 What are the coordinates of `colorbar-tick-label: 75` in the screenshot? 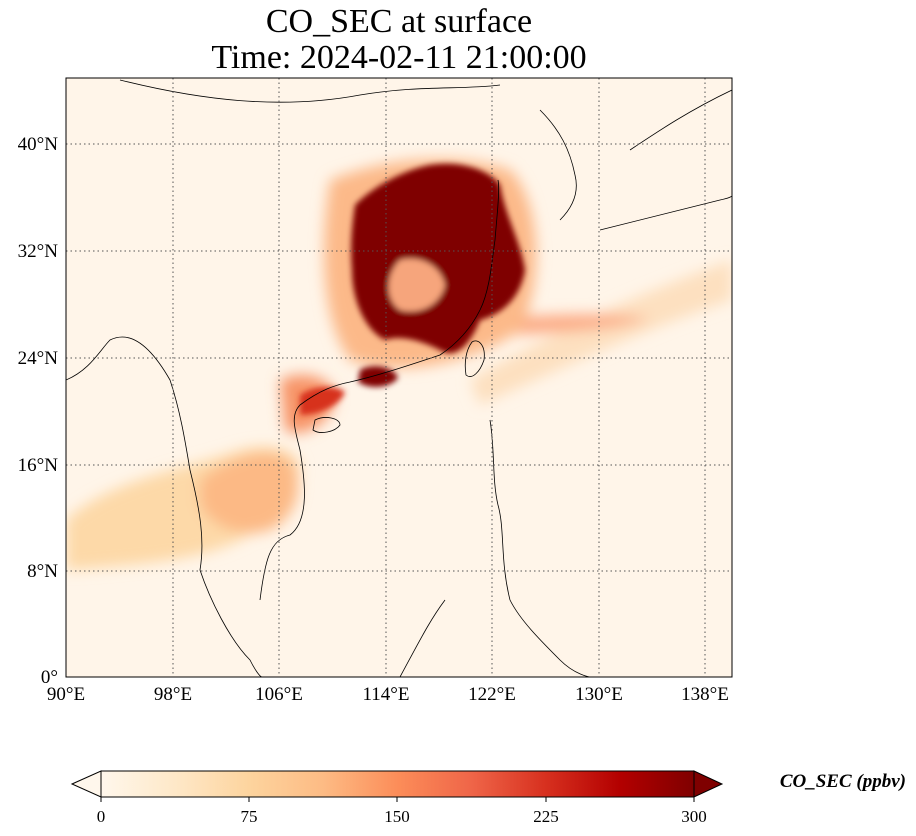 It's located at (249, 816).